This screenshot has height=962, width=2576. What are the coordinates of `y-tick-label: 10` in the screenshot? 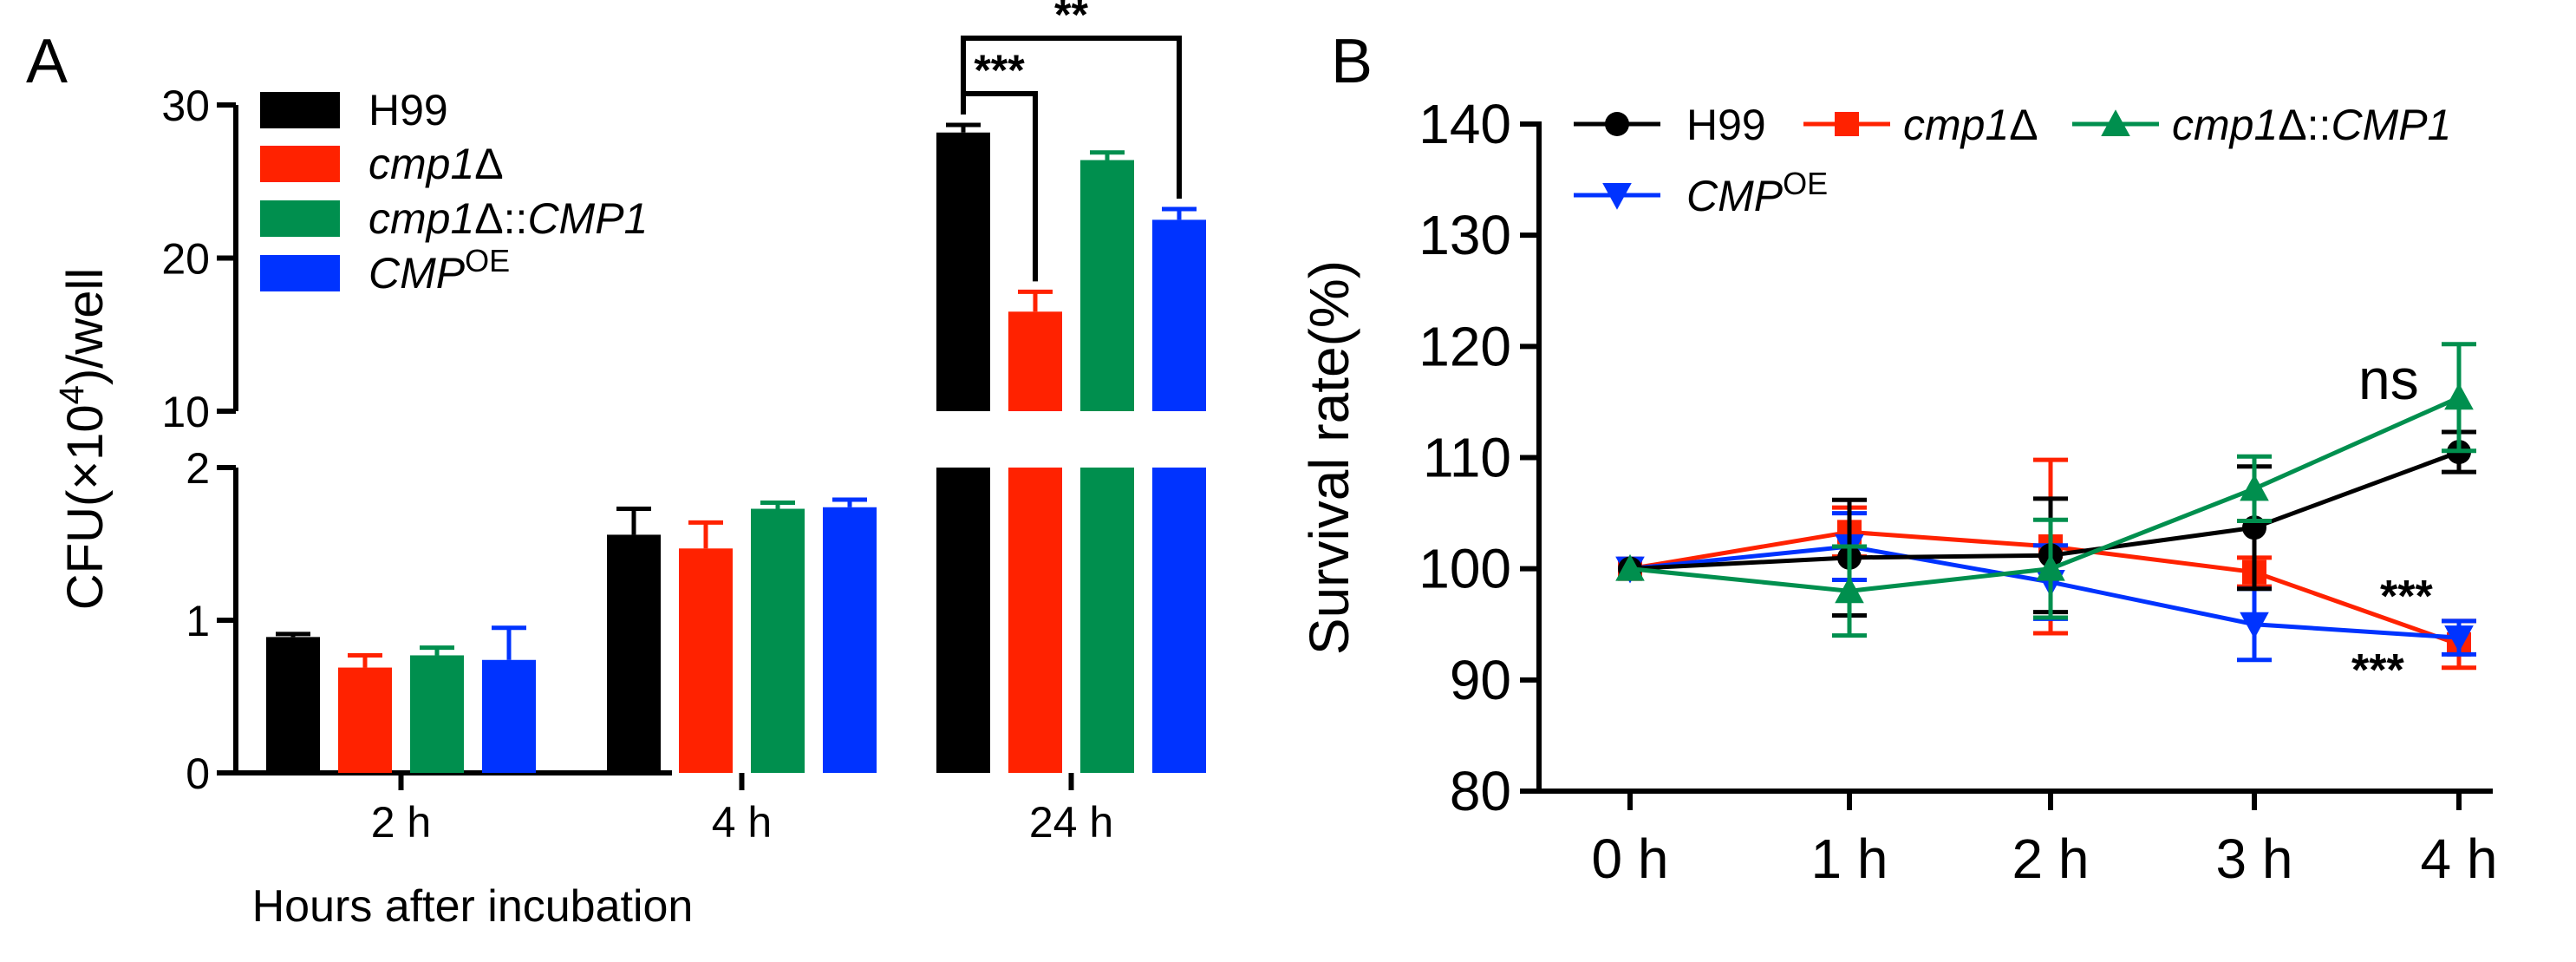 It's located at (185, 412).